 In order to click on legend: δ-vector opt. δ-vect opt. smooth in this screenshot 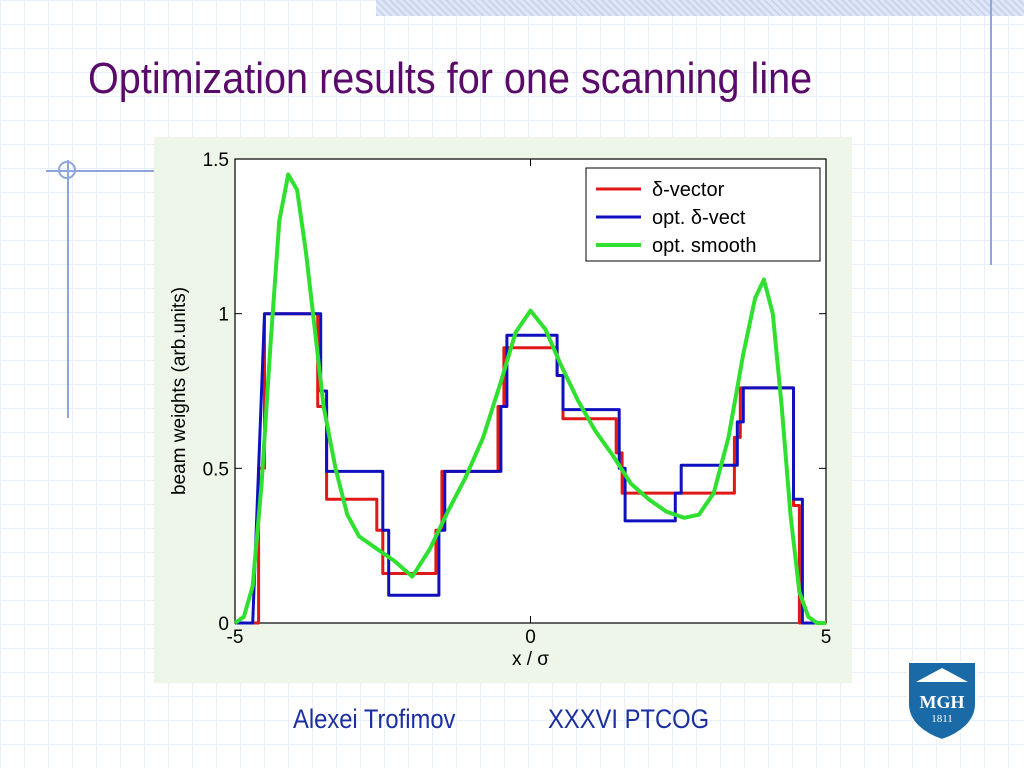, I will do `click(703, 214)`.